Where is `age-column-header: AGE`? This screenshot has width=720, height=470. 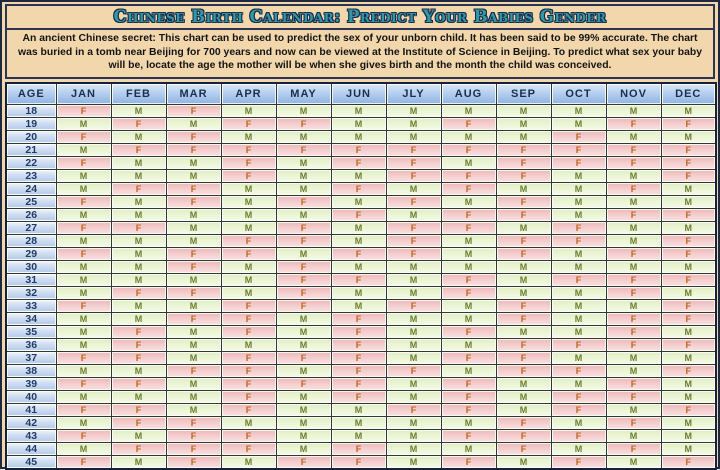
age-column-header: AGE is located at coordinates (31, 93).